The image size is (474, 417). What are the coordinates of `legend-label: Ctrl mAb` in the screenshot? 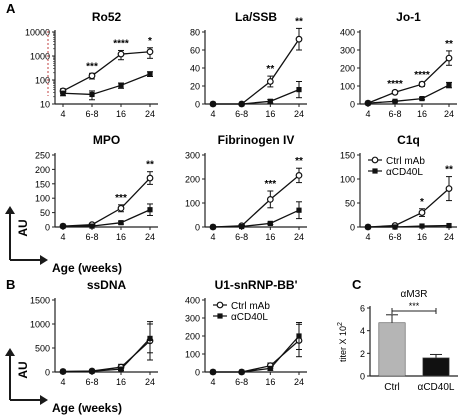 It's located at (250, 306).